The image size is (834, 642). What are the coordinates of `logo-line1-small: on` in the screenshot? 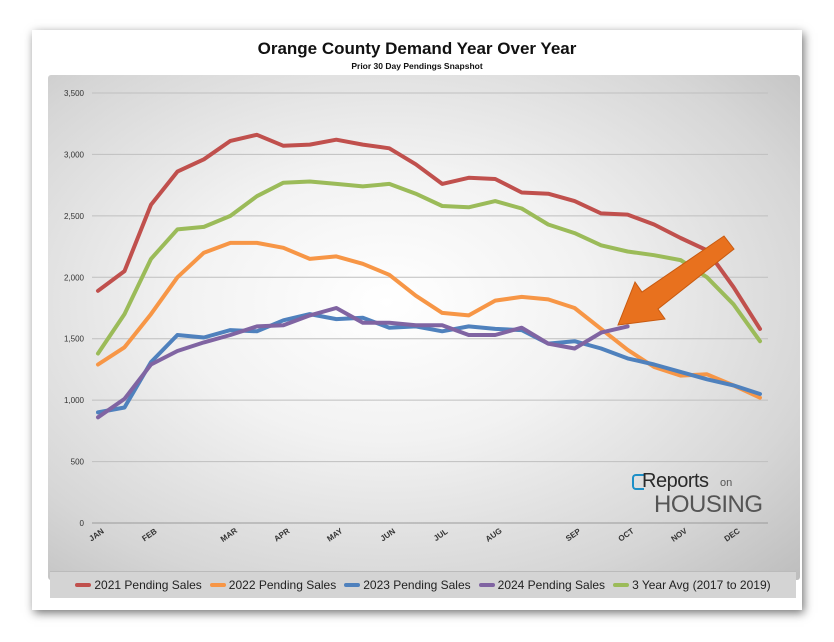 It's located at (726, 483).